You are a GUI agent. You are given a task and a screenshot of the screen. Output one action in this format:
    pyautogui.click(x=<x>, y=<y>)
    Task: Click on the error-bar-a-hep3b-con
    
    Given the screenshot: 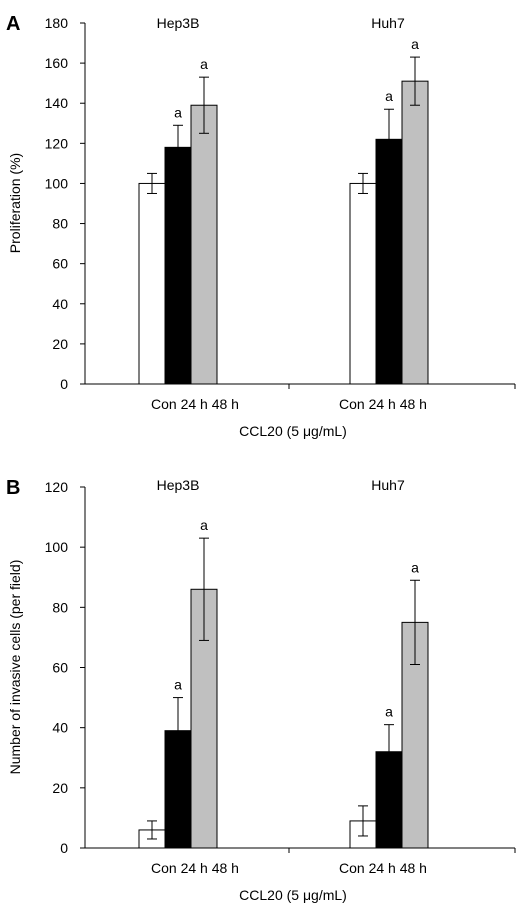 What is the action you would take?
    pyautogui.click(x=152, y=183)
    